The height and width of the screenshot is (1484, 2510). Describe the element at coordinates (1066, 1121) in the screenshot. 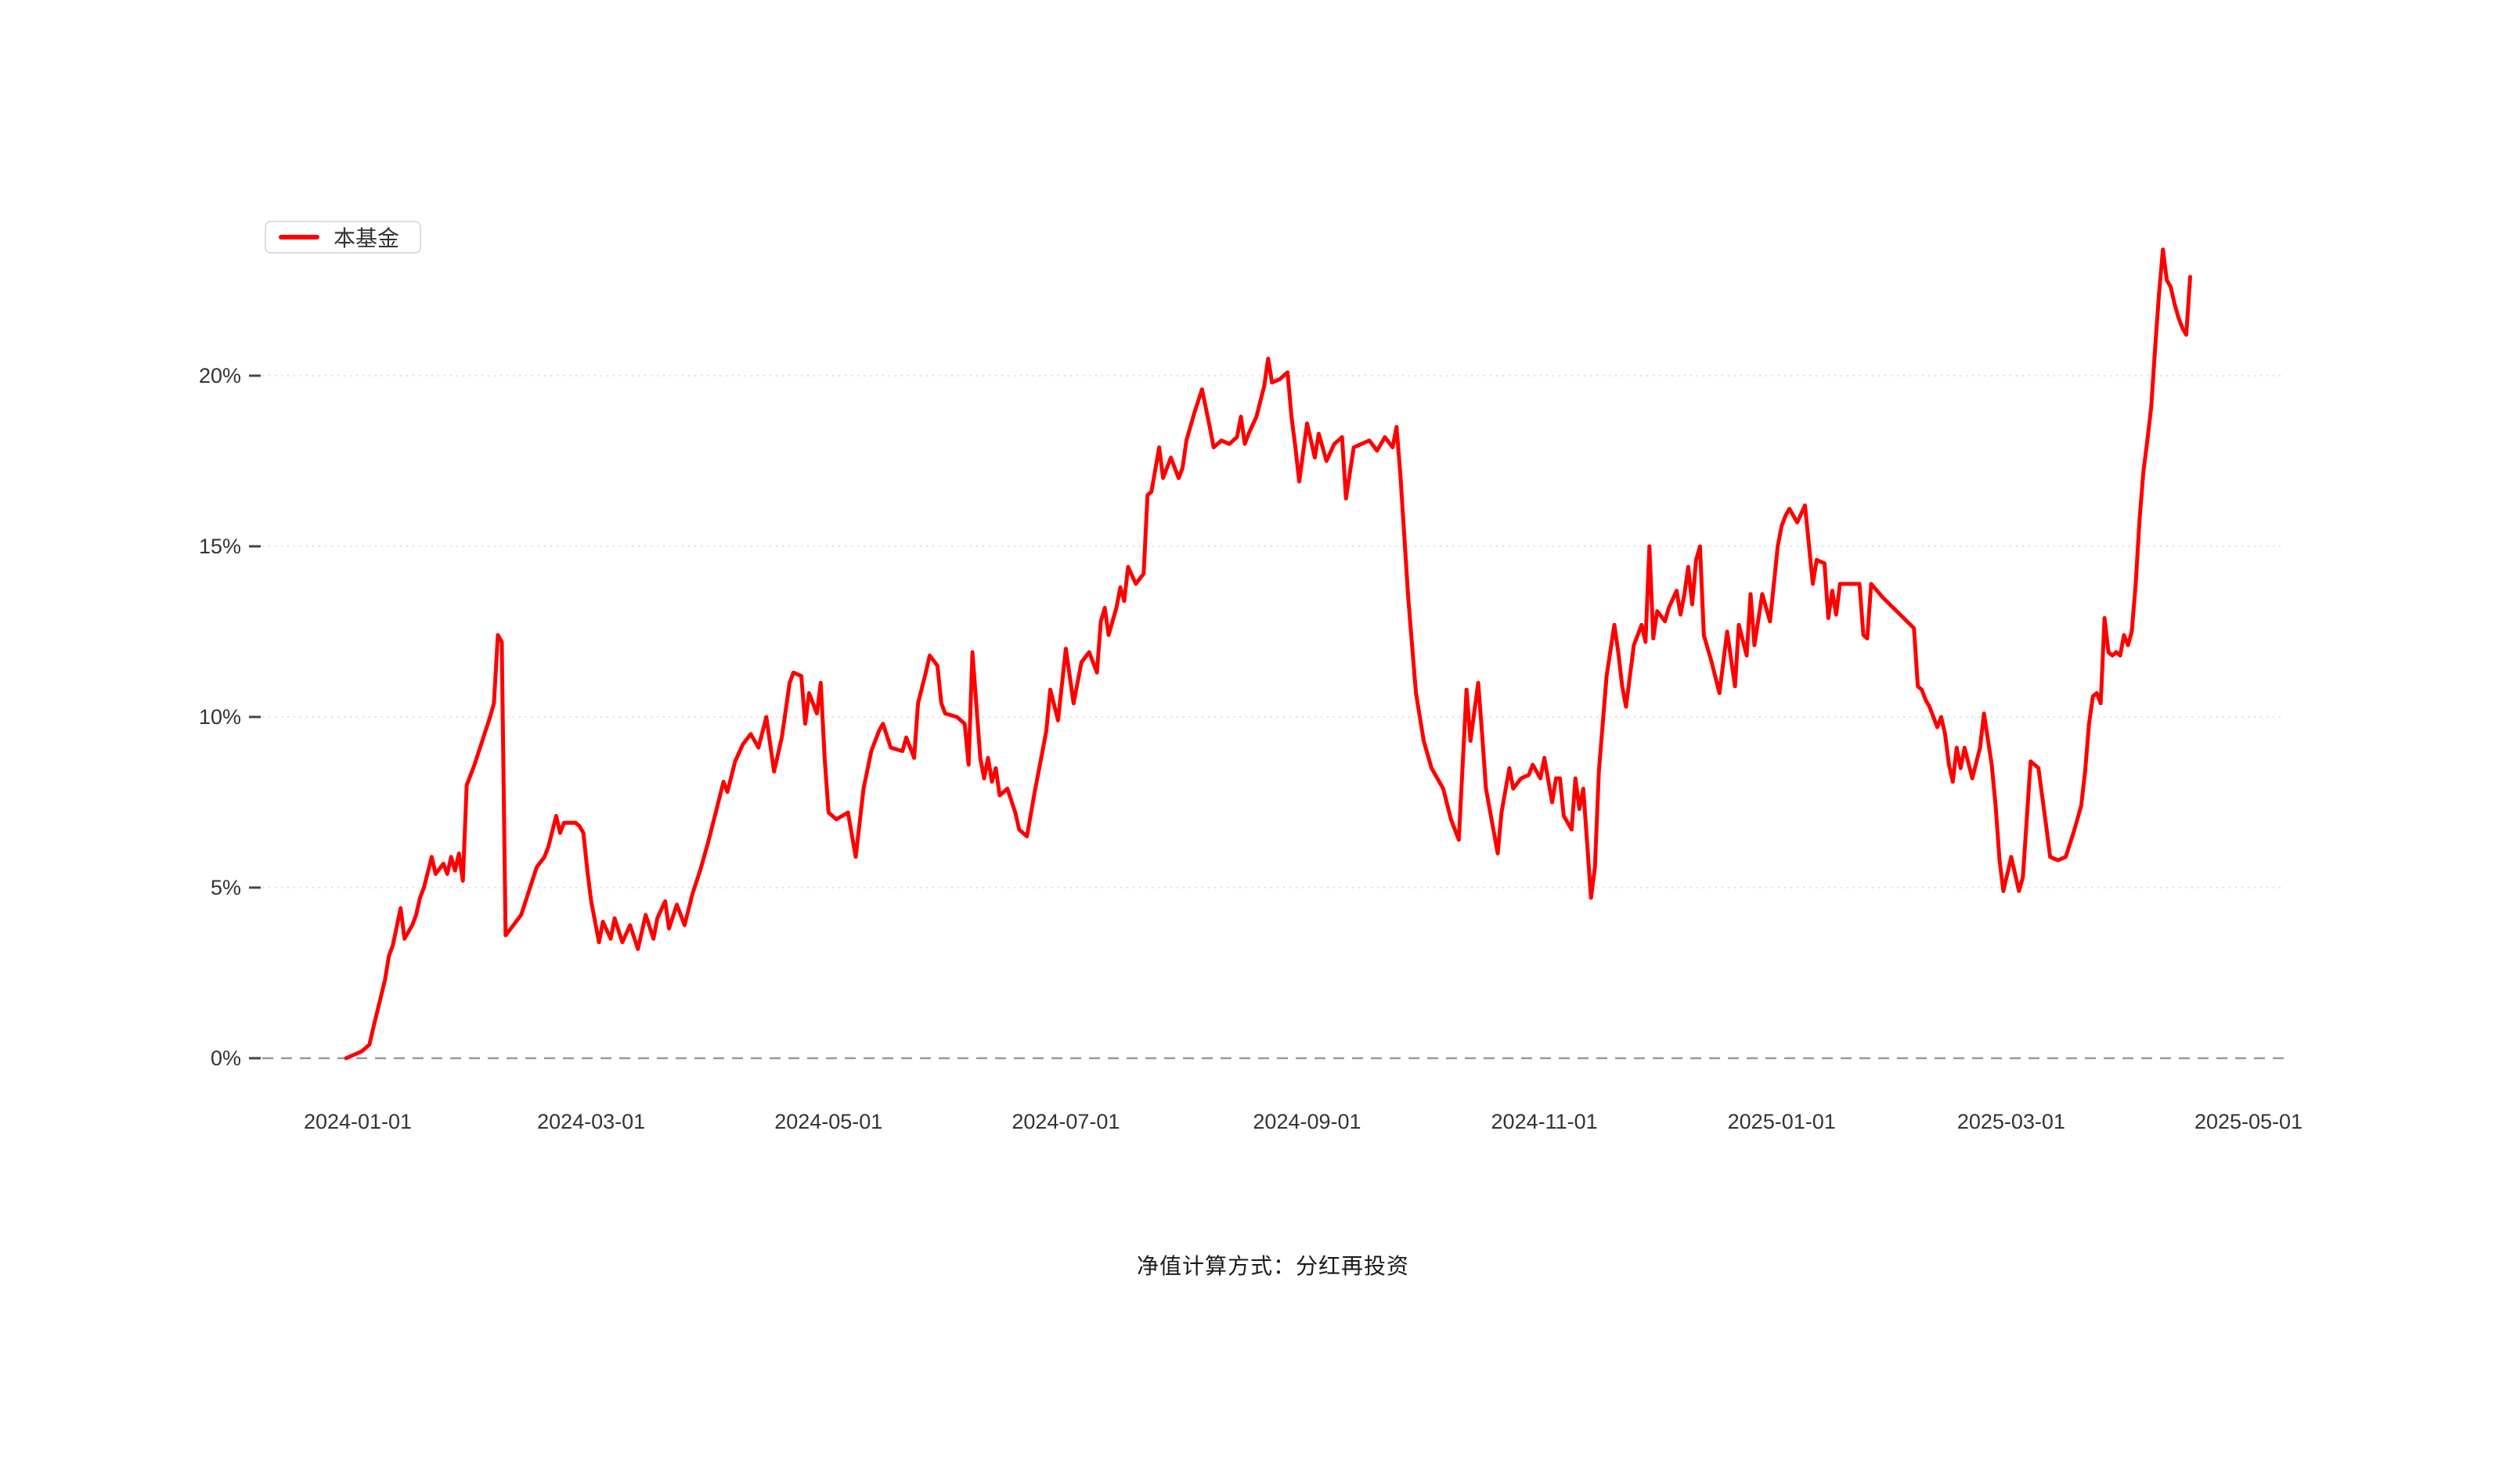

I see `x-axis-label-3: 2024-07-01` at that location.